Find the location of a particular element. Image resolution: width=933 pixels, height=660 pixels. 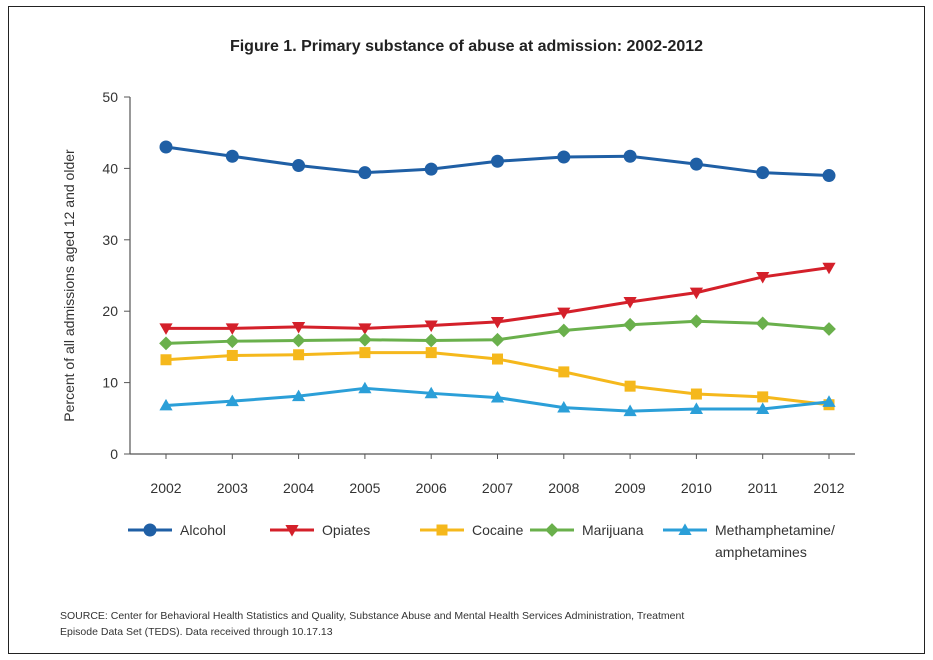

x-tick-label: 2009 is located at coordinates (630, 488).